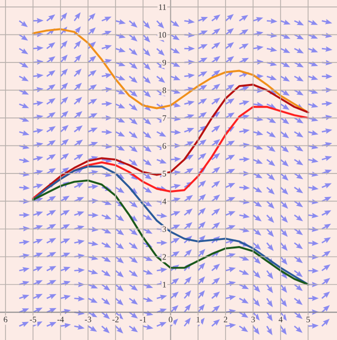 The width and height of the screenshot is (337, 340). I want to click on x-tick-label: 5, so click(308, 319).